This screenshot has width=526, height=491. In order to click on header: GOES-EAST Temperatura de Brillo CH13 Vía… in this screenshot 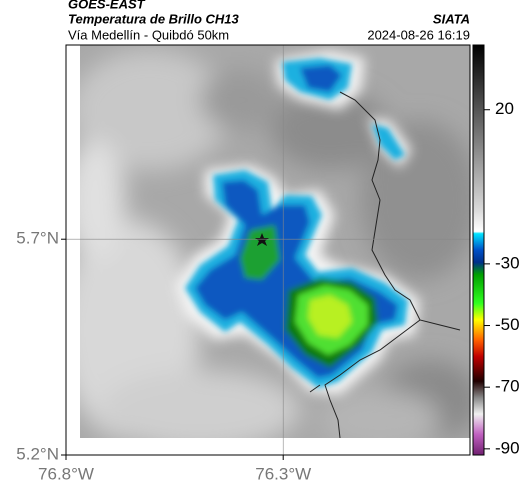, I will do `click(269, 21)`.